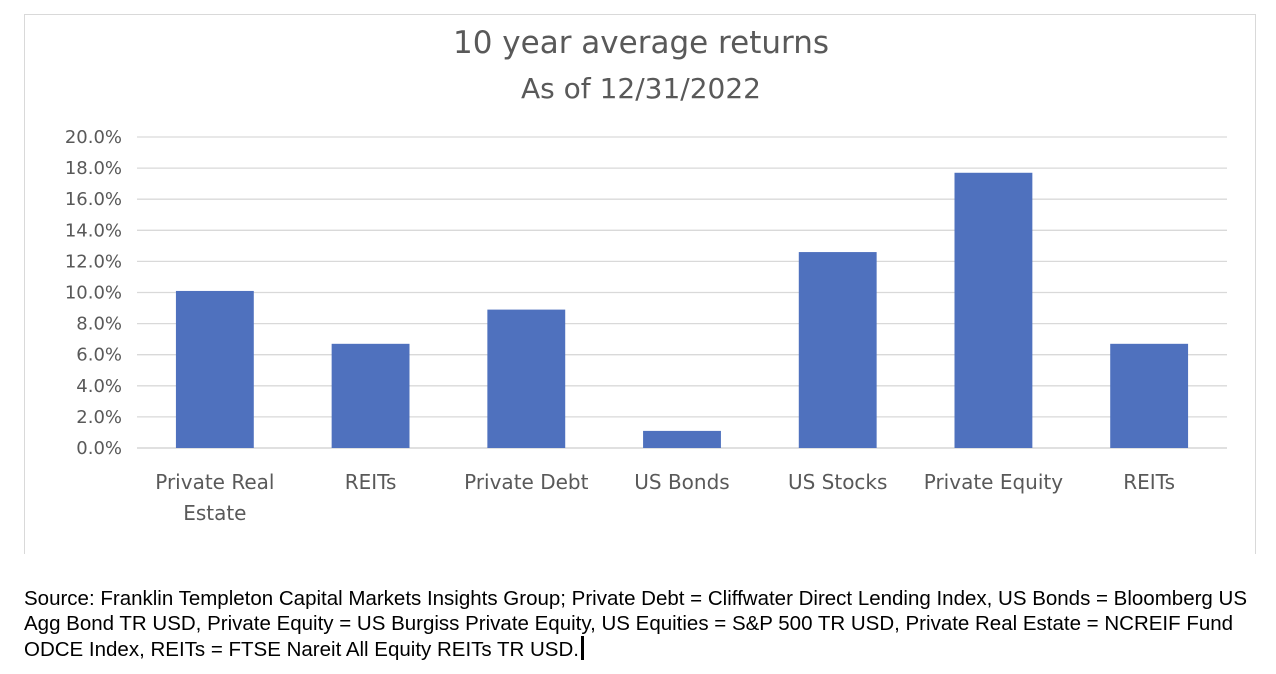  I want to click on y-tick-label: 12.0%, so click(93, 261).